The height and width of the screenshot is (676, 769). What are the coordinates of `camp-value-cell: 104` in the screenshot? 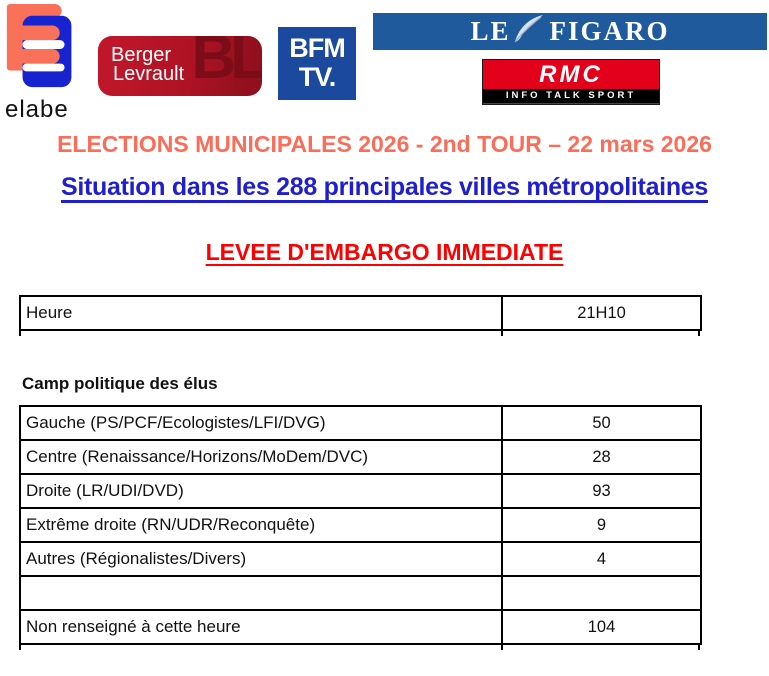 It's located at (601, 627).